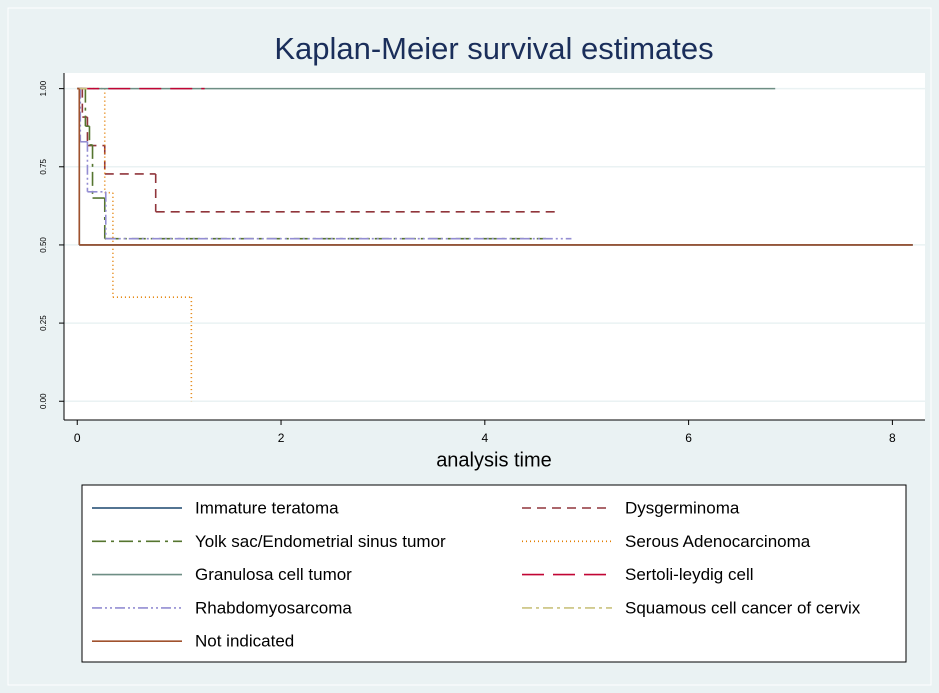  What do you see at coordinates (43, 88) in the screenshot?
I see `y-tick-label: 1.00` at bounding box center [43, 88].